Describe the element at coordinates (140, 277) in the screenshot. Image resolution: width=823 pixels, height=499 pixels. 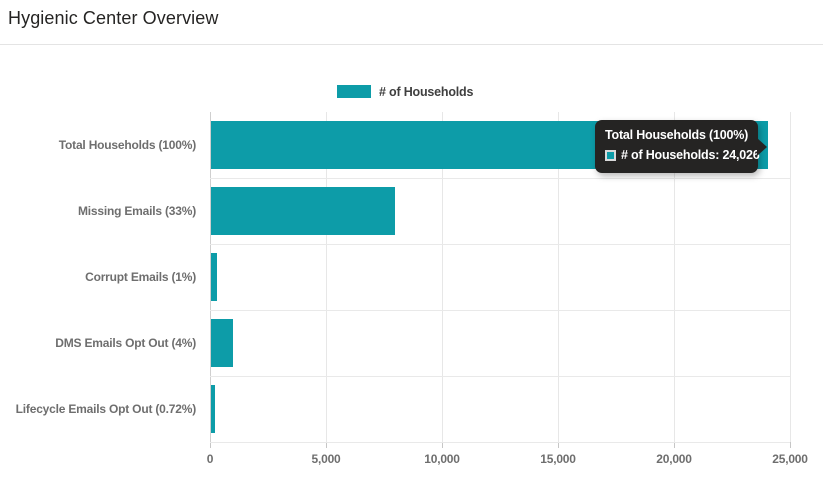
I see `category-label: Corrupt Emails (1%)` at that location.